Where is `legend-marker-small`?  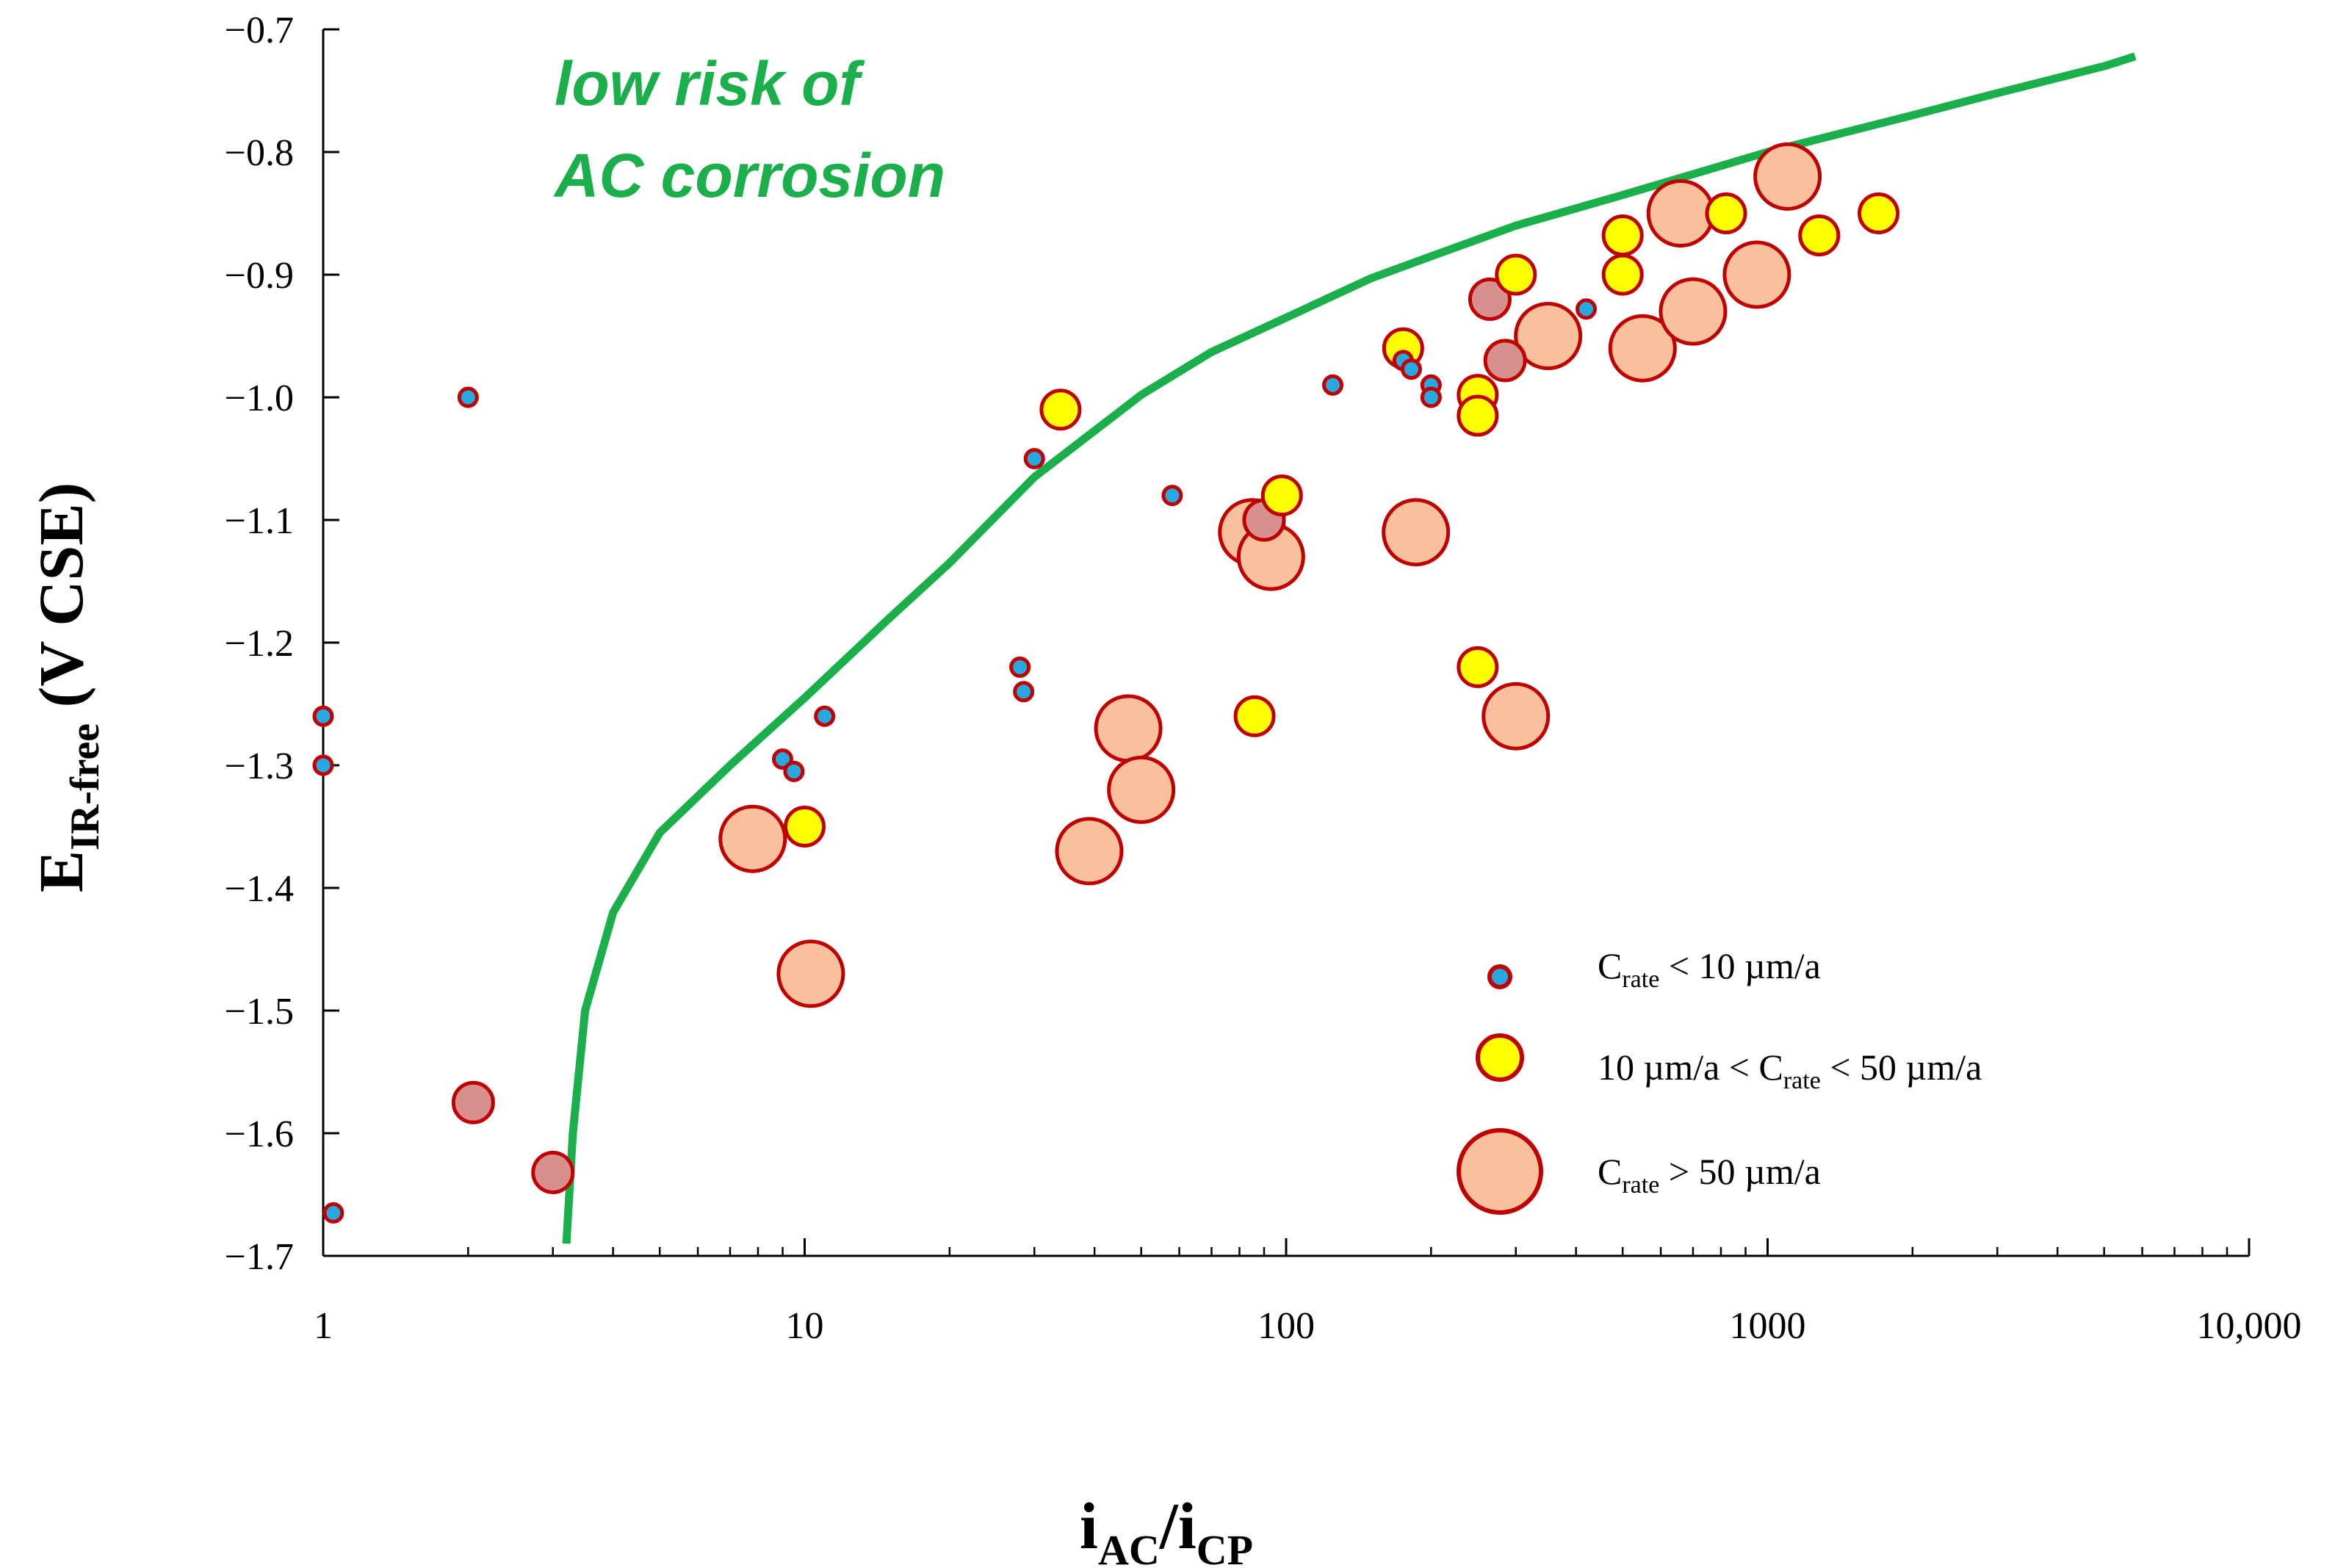
legend-marker-small is located at coordinates (1500, 976).